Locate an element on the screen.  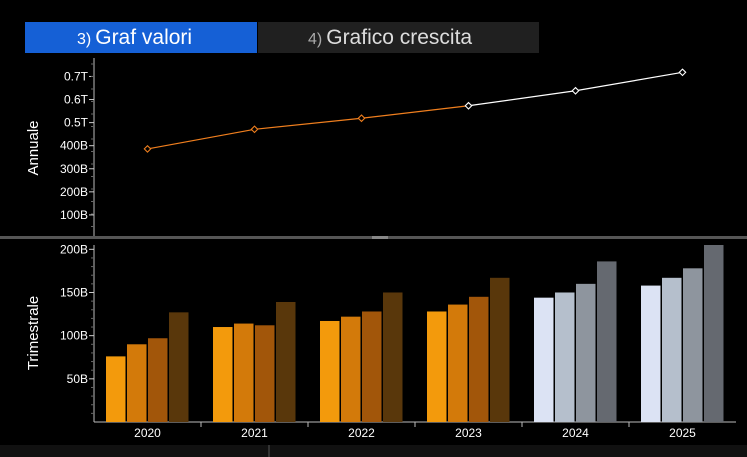
tab-grafico-crescita: 4) Grafico crescita is located at coordinates (398, 37).